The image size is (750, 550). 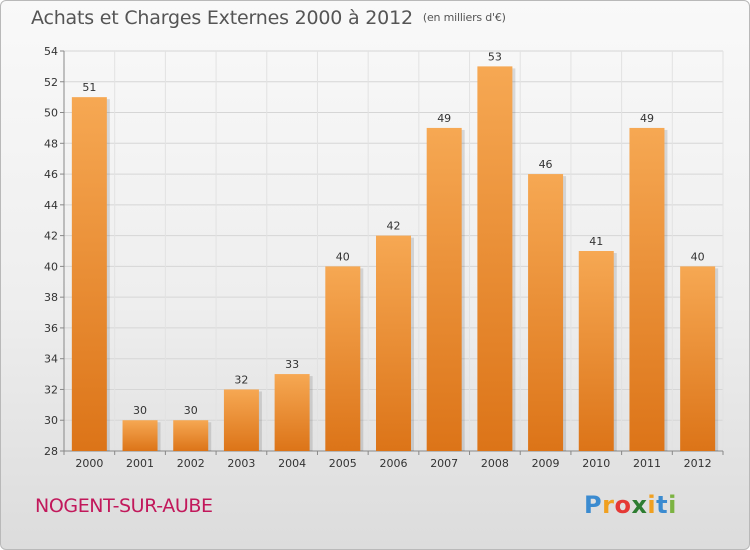 I want to click on x-tick-label: 2000, so click(x=89, y=463).